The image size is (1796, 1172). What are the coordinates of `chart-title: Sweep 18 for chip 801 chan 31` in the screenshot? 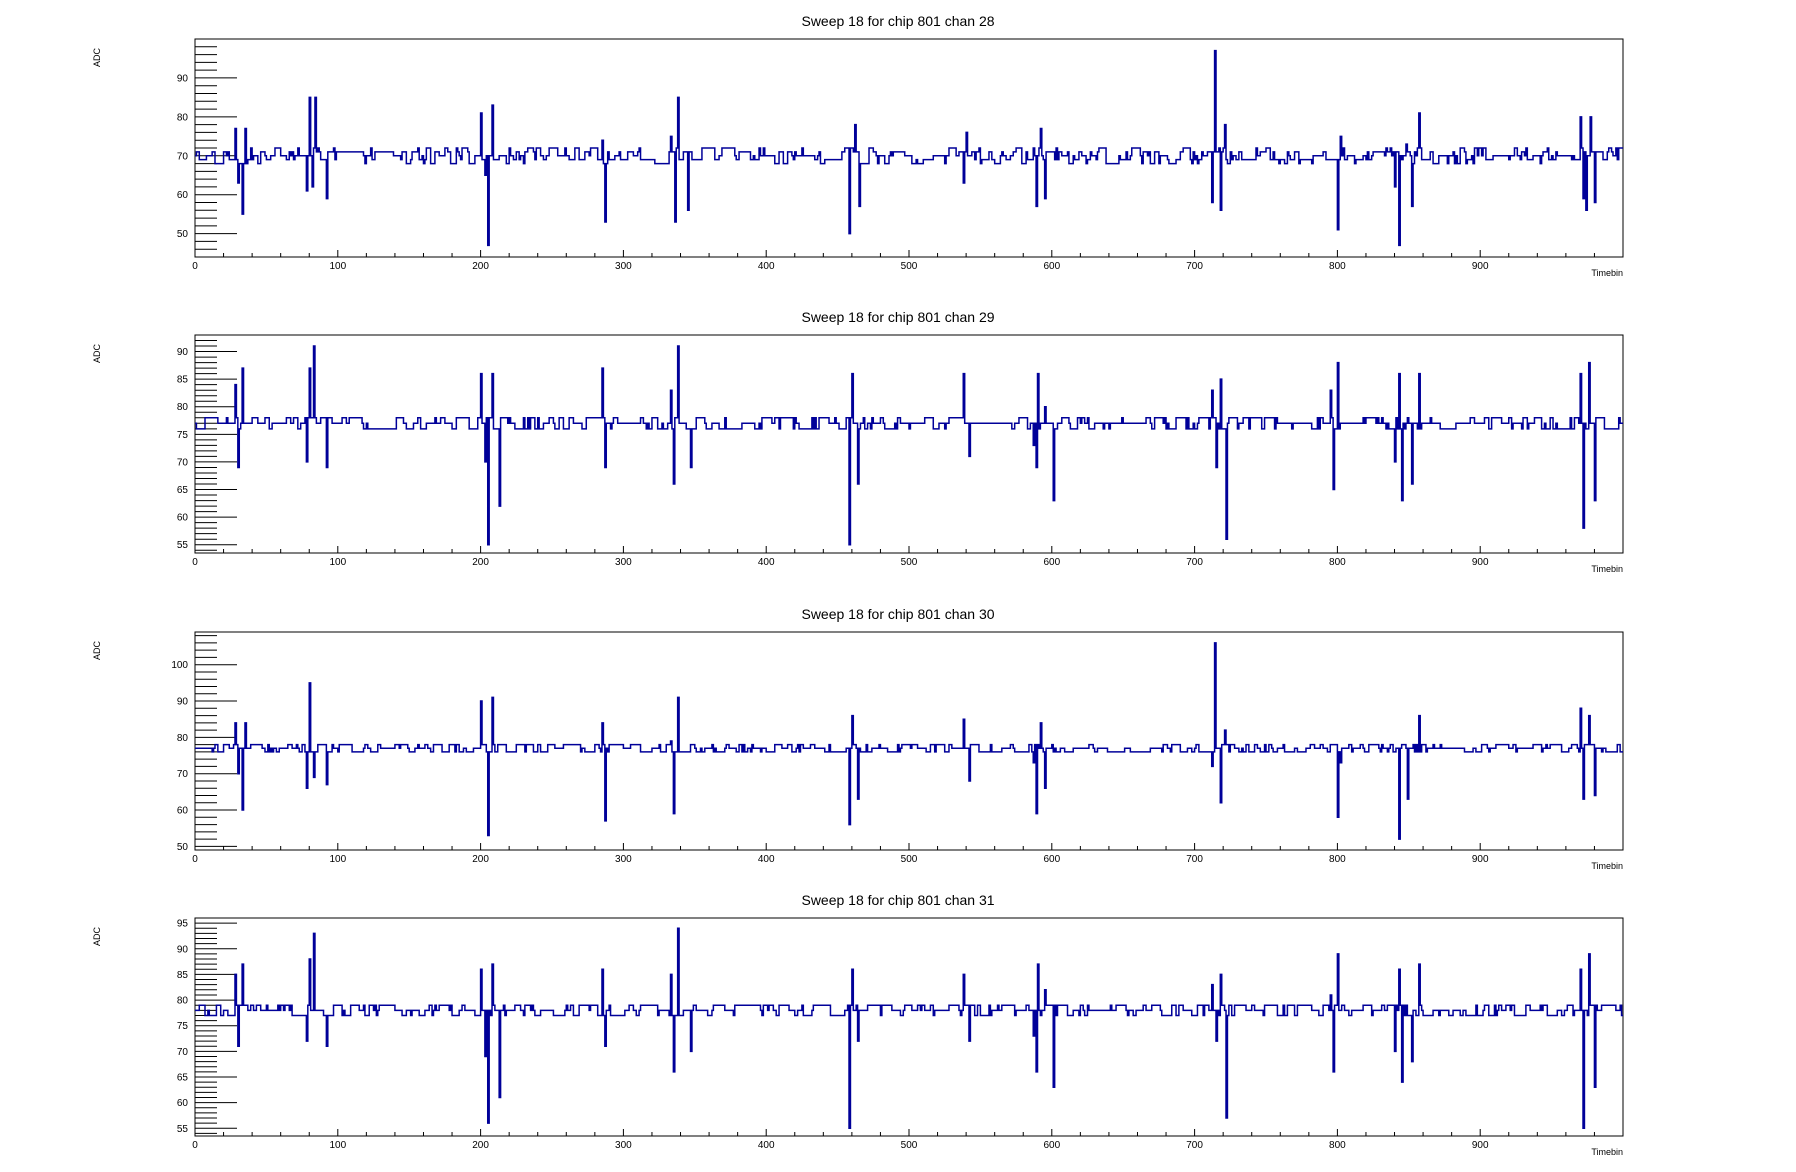 It's located at (897, 900).